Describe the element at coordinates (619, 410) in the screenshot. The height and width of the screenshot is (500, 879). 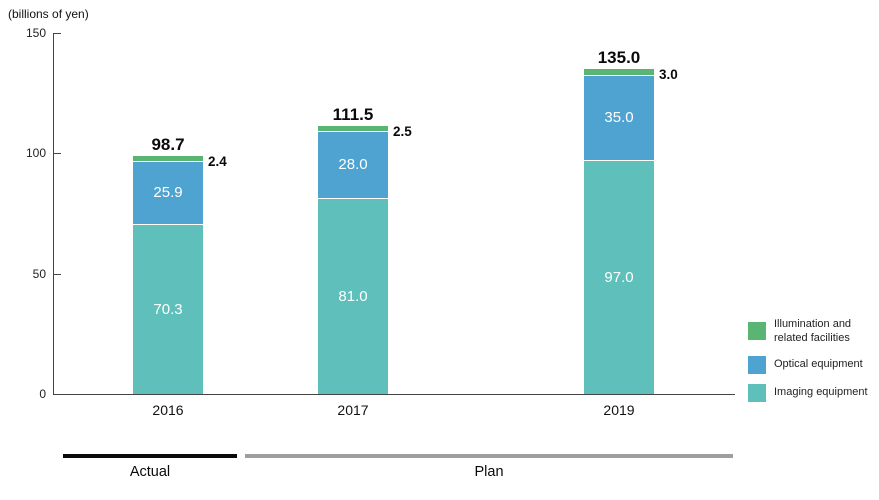
I see `x-axis-label-2019: 2019` at that location.